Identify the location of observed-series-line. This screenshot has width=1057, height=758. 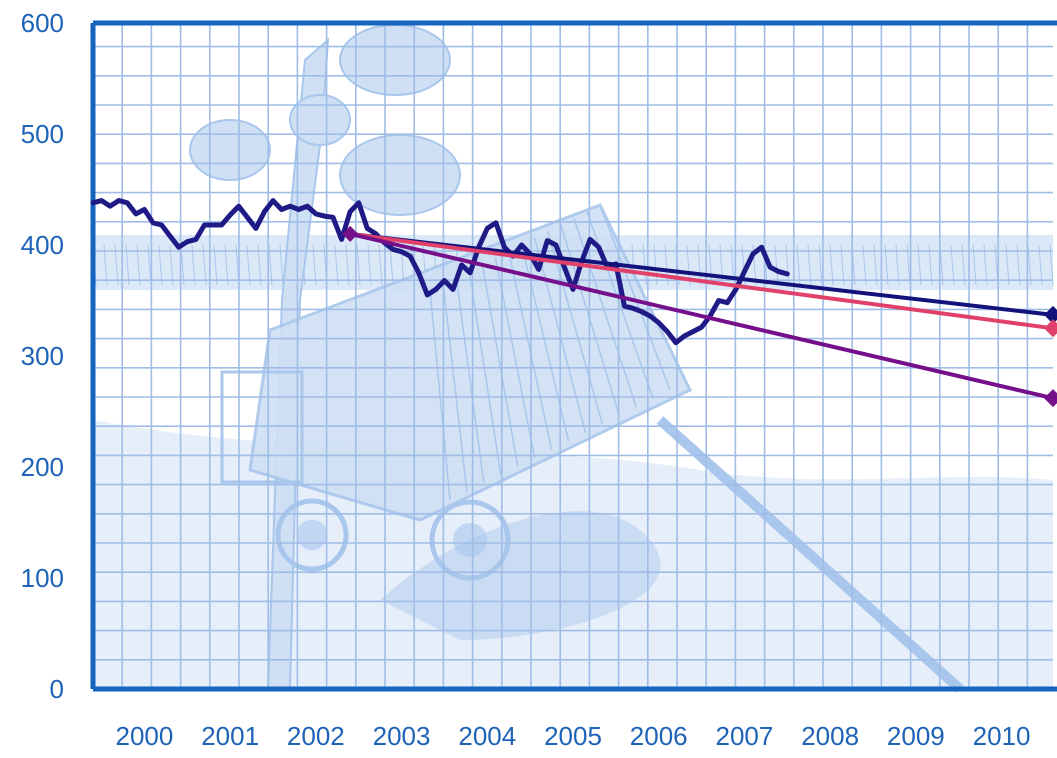
(440, 272).